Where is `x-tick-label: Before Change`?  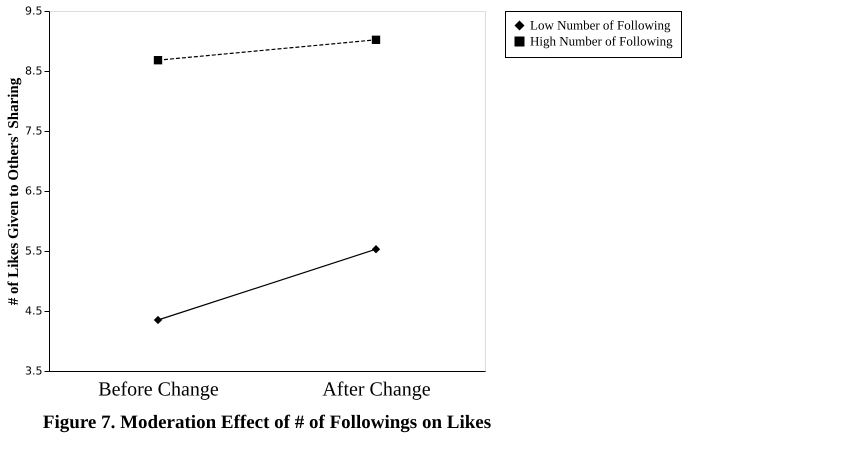
x-tick-label: Before Change is located at coordinates (158, 389).